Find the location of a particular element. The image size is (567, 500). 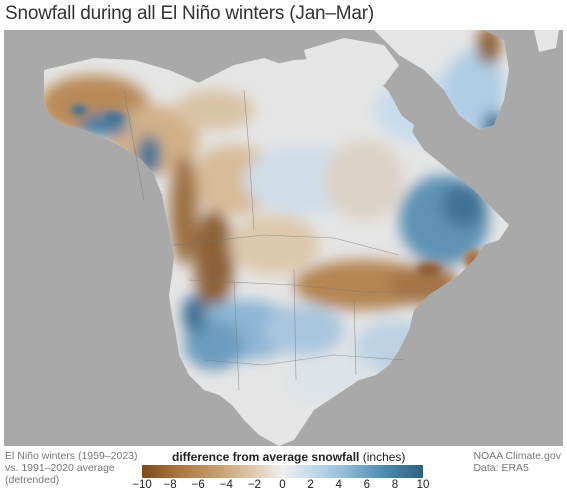

method-note-line: vs. 1991–2020 average is located at coordinates (60, 468).